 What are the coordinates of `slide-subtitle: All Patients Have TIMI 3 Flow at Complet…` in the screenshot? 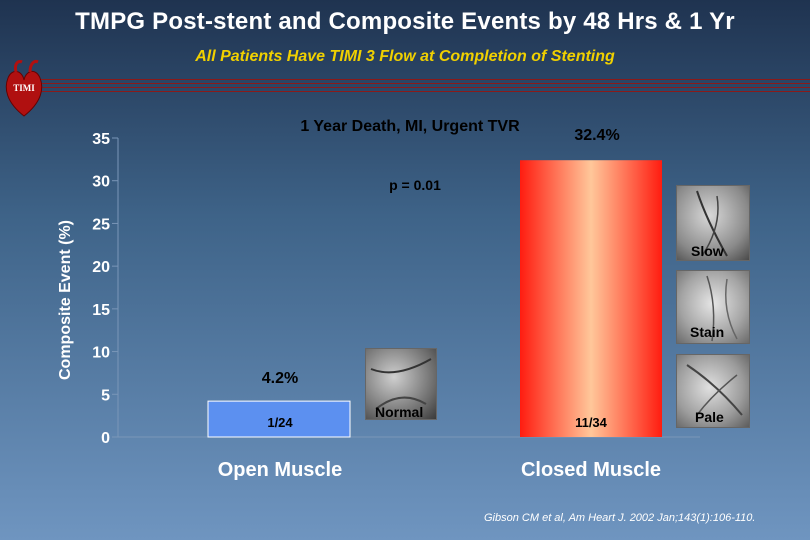 It's located at (405, 56).